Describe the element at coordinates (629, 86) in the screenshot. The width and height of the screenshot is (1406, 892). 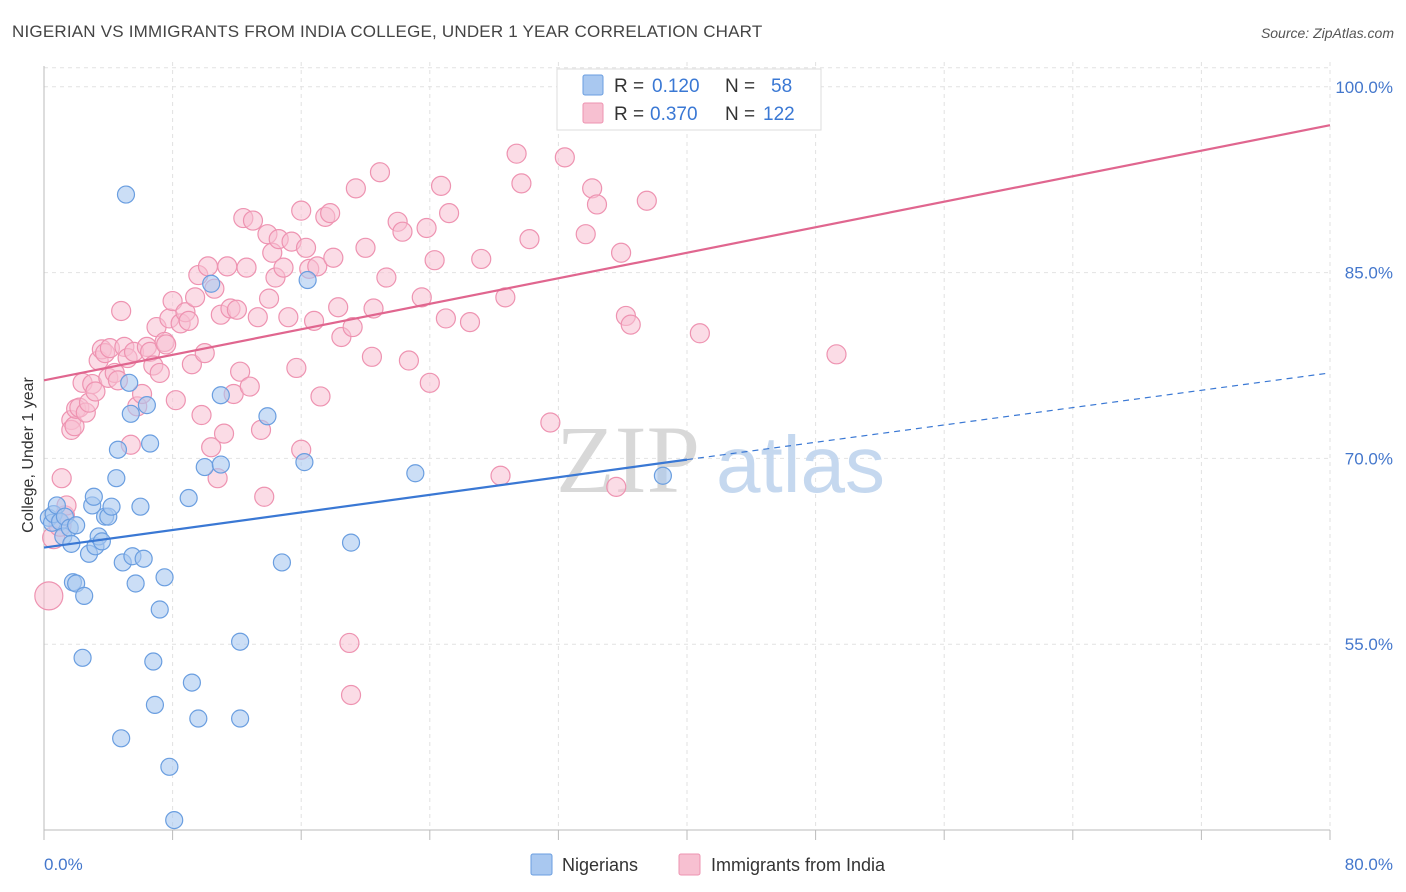
I see `legend-r-label-1: R =` at that location.